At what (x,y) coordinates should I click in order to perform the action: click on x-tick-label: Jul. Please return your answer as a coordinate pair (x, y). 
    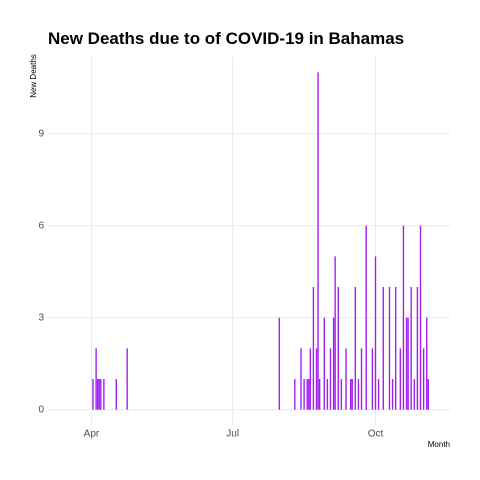
    Looking at the image, I should click on (232, 434).